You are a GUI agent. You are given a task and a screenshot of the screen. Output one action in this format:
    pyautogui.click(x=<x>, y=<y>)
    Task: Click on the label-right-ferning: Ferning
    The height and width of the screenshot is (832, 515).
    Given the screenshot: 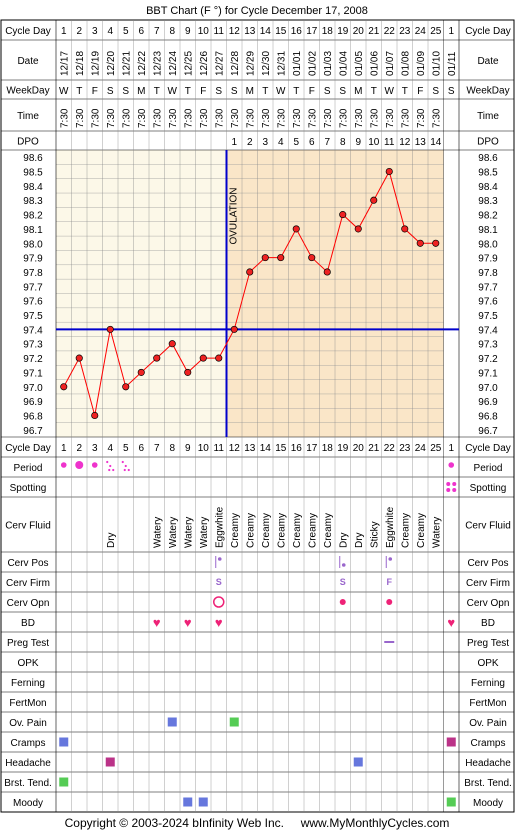 What is the action you would take?
    pyautogui.click(x=488, y=683)
    